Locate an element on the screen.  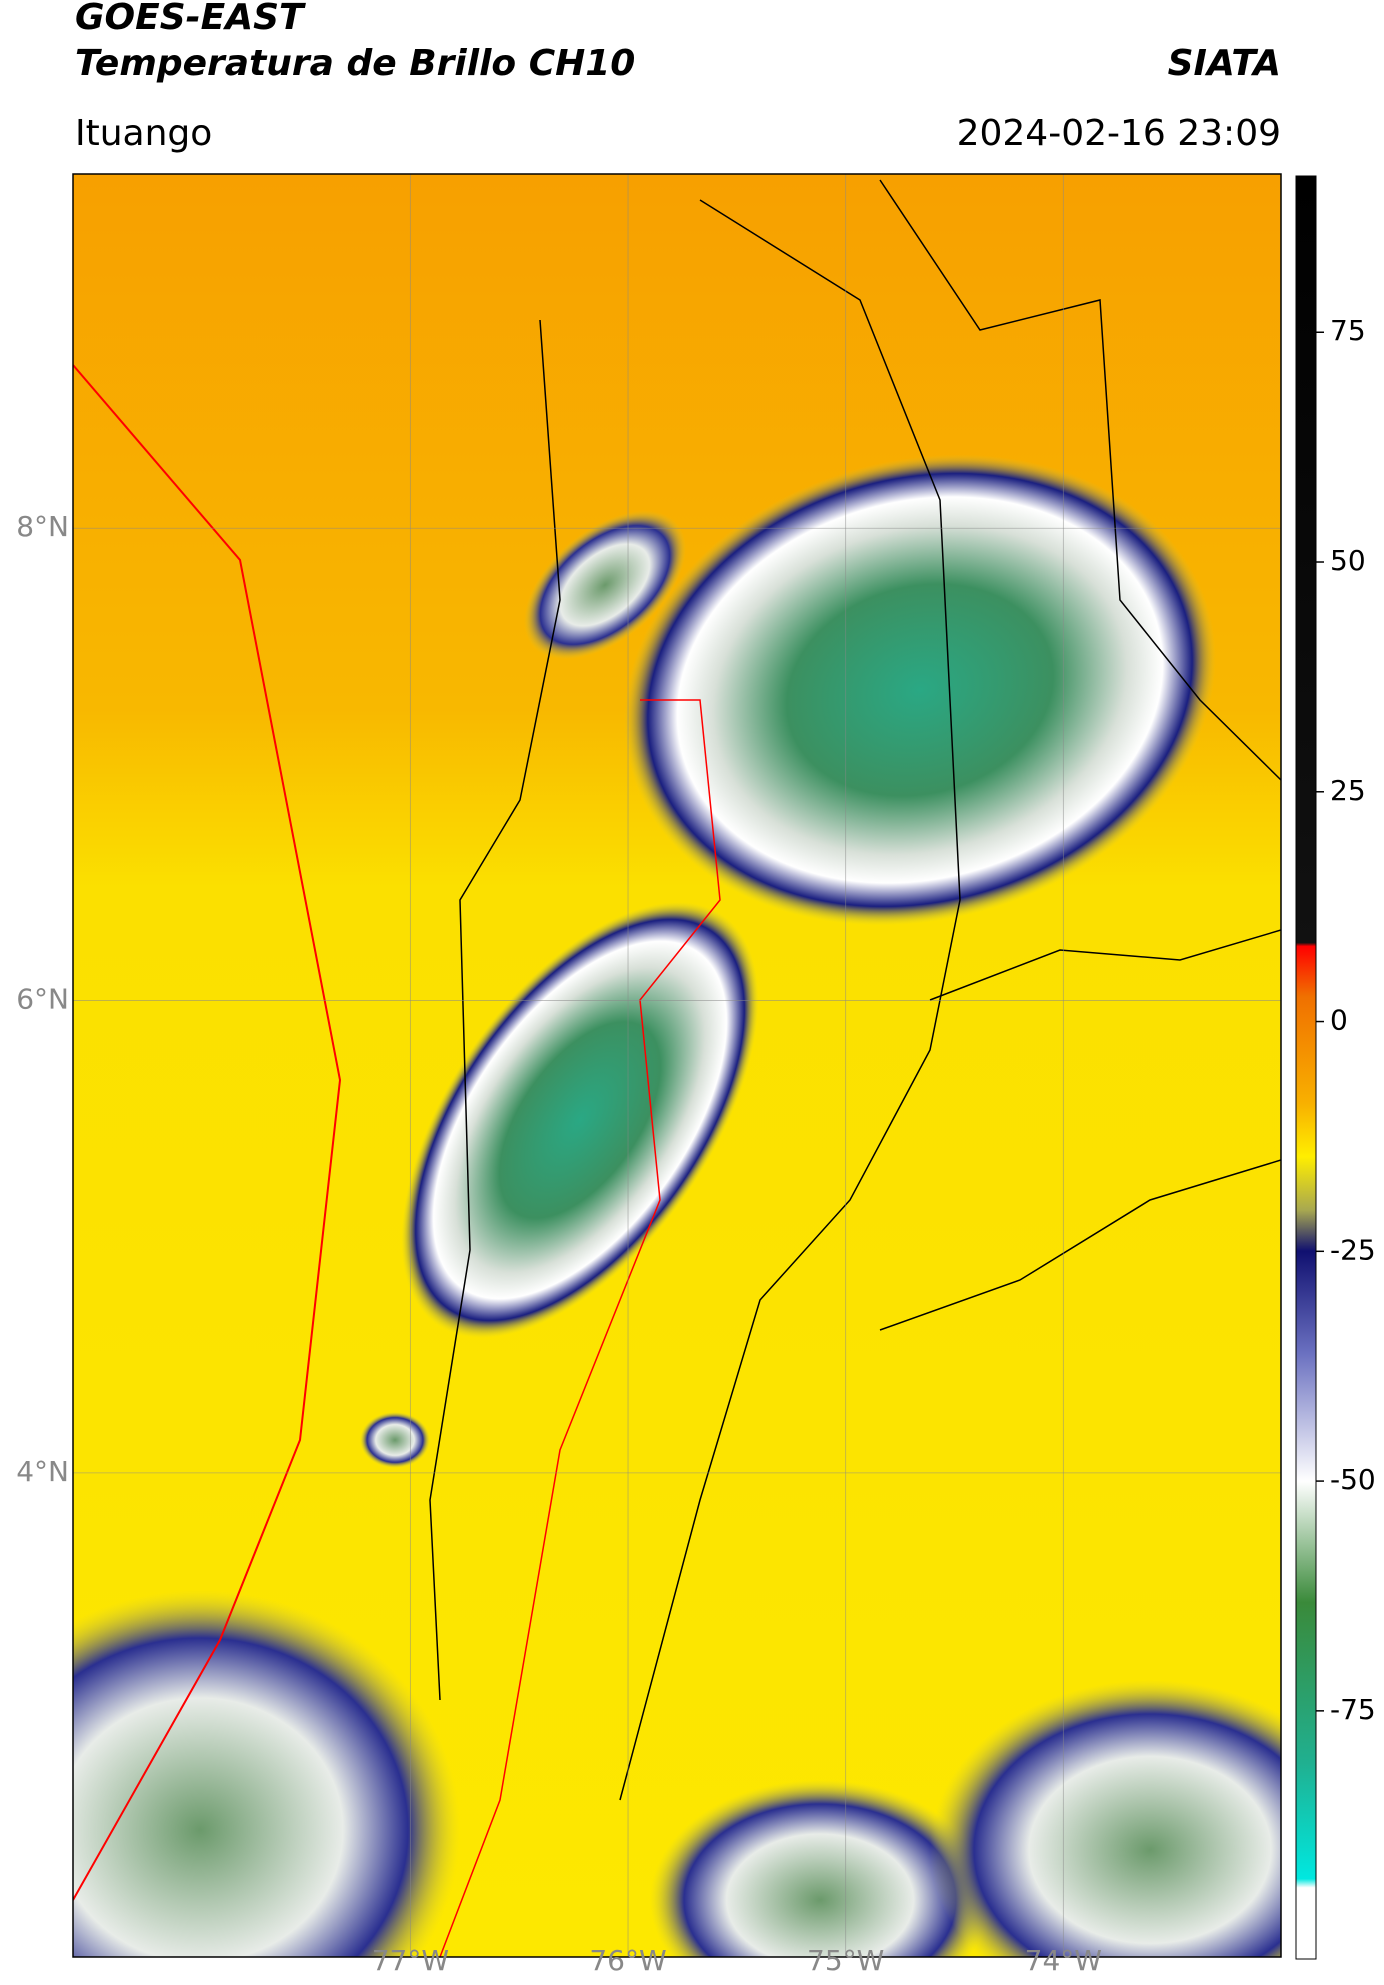
colorbar is located at coordinates (1306, 1067).